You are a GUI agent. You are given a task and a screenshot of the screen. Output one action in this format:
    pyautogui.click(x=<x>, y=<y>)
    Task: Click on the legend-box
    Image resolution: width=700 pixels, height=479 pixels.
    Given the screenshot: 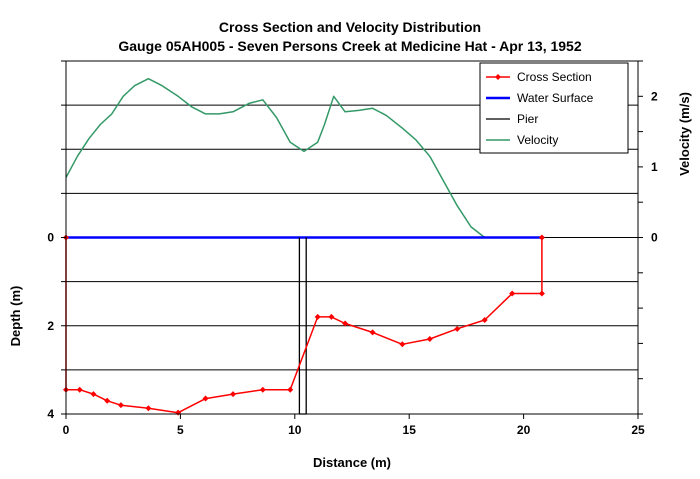 What is the action you would take?
    pyautogui.click(x=554, y=108)
    